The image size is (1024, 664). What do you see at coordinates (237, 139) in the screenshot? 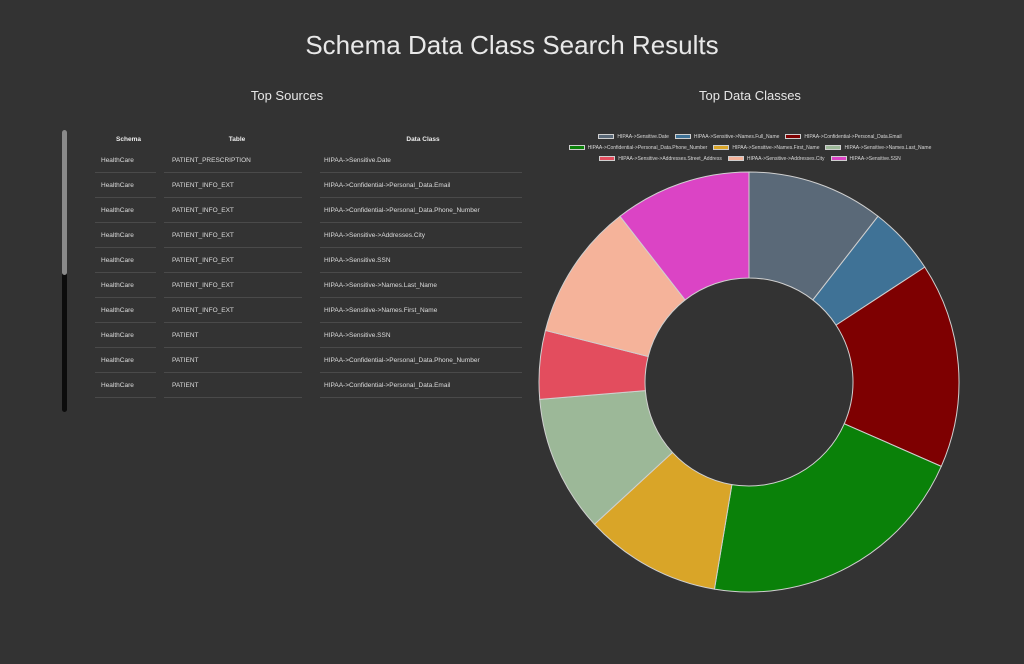
I see `header-table: Table` at bounding box center [237, 139].